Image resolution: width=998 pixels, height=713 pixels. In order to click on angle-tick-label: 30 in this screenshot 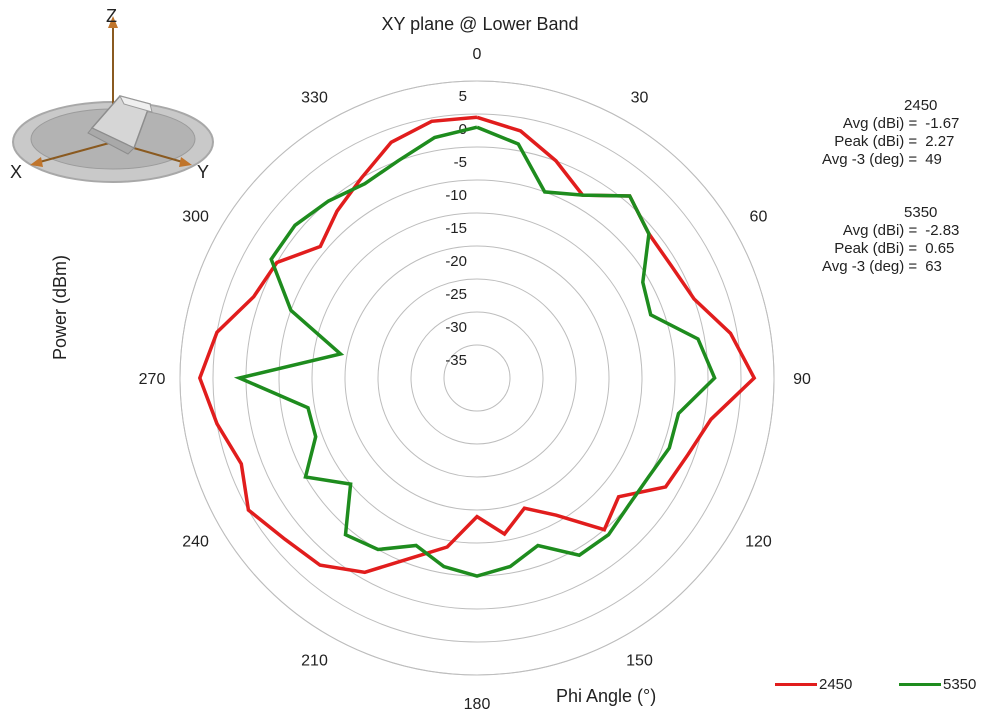, I will do `click(640, 98)`.